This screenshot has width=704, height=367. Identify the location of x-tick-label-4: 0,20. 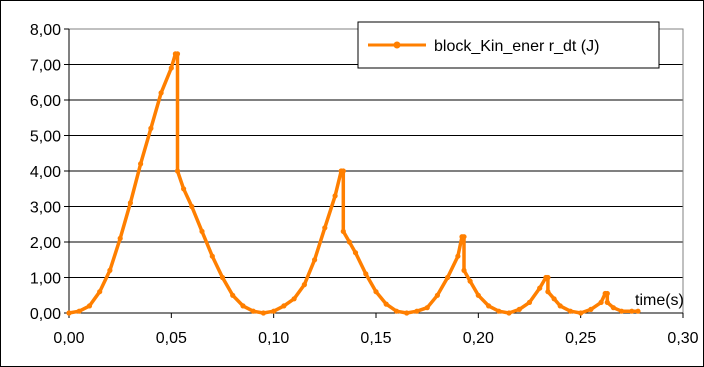
(478, 338).